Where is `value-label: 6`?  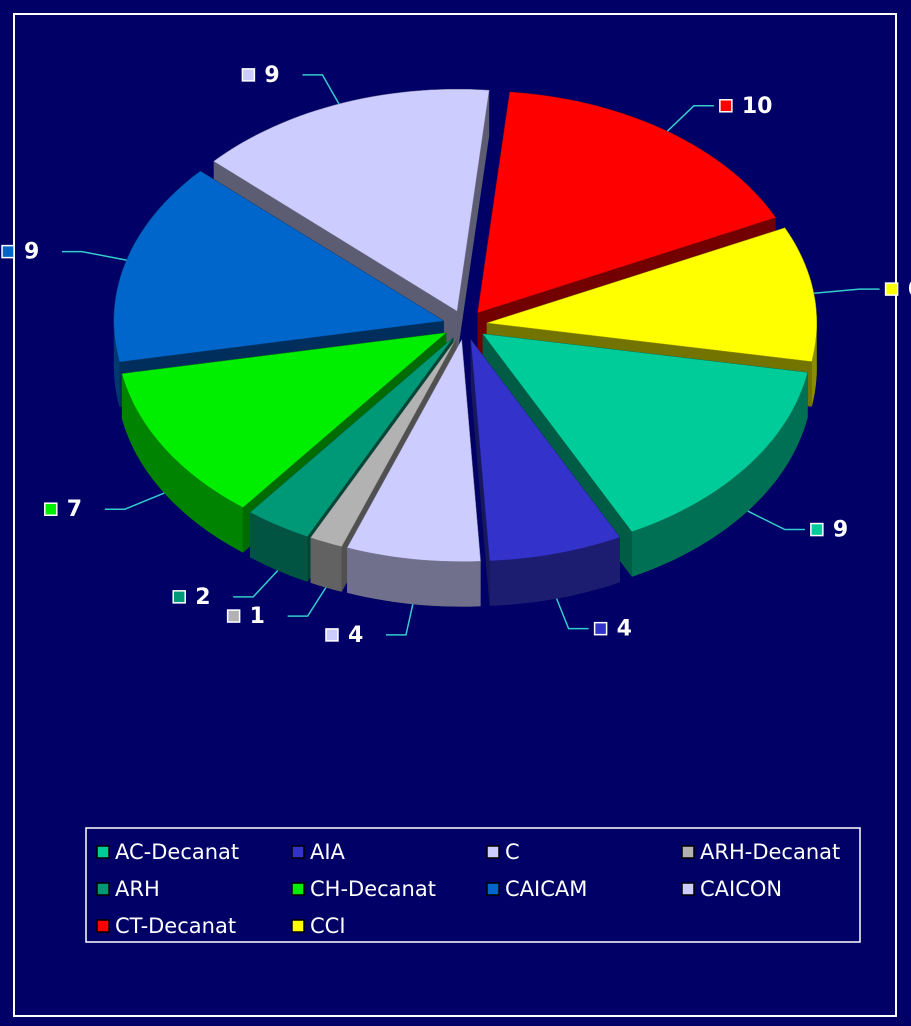
value-label: 6 is located at coordinates (909, 289).